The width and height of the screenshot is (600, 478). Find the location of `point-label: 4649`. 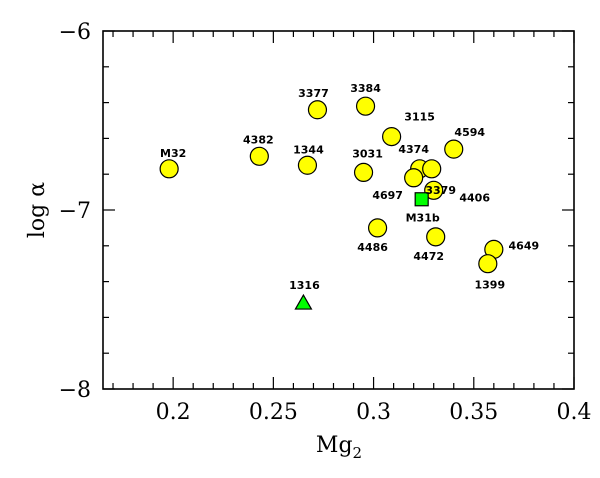

point-label: 4649 is located at coordinates (524, 245).